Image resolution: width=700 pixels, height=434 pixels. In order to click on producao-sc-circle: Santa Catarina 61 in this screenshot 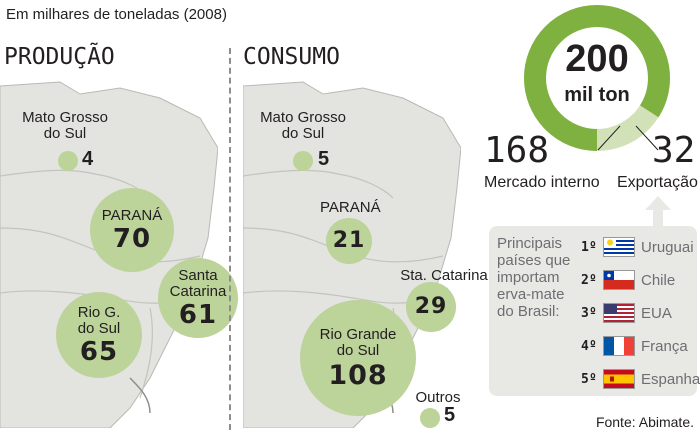, I will do `click(198, 298)`.